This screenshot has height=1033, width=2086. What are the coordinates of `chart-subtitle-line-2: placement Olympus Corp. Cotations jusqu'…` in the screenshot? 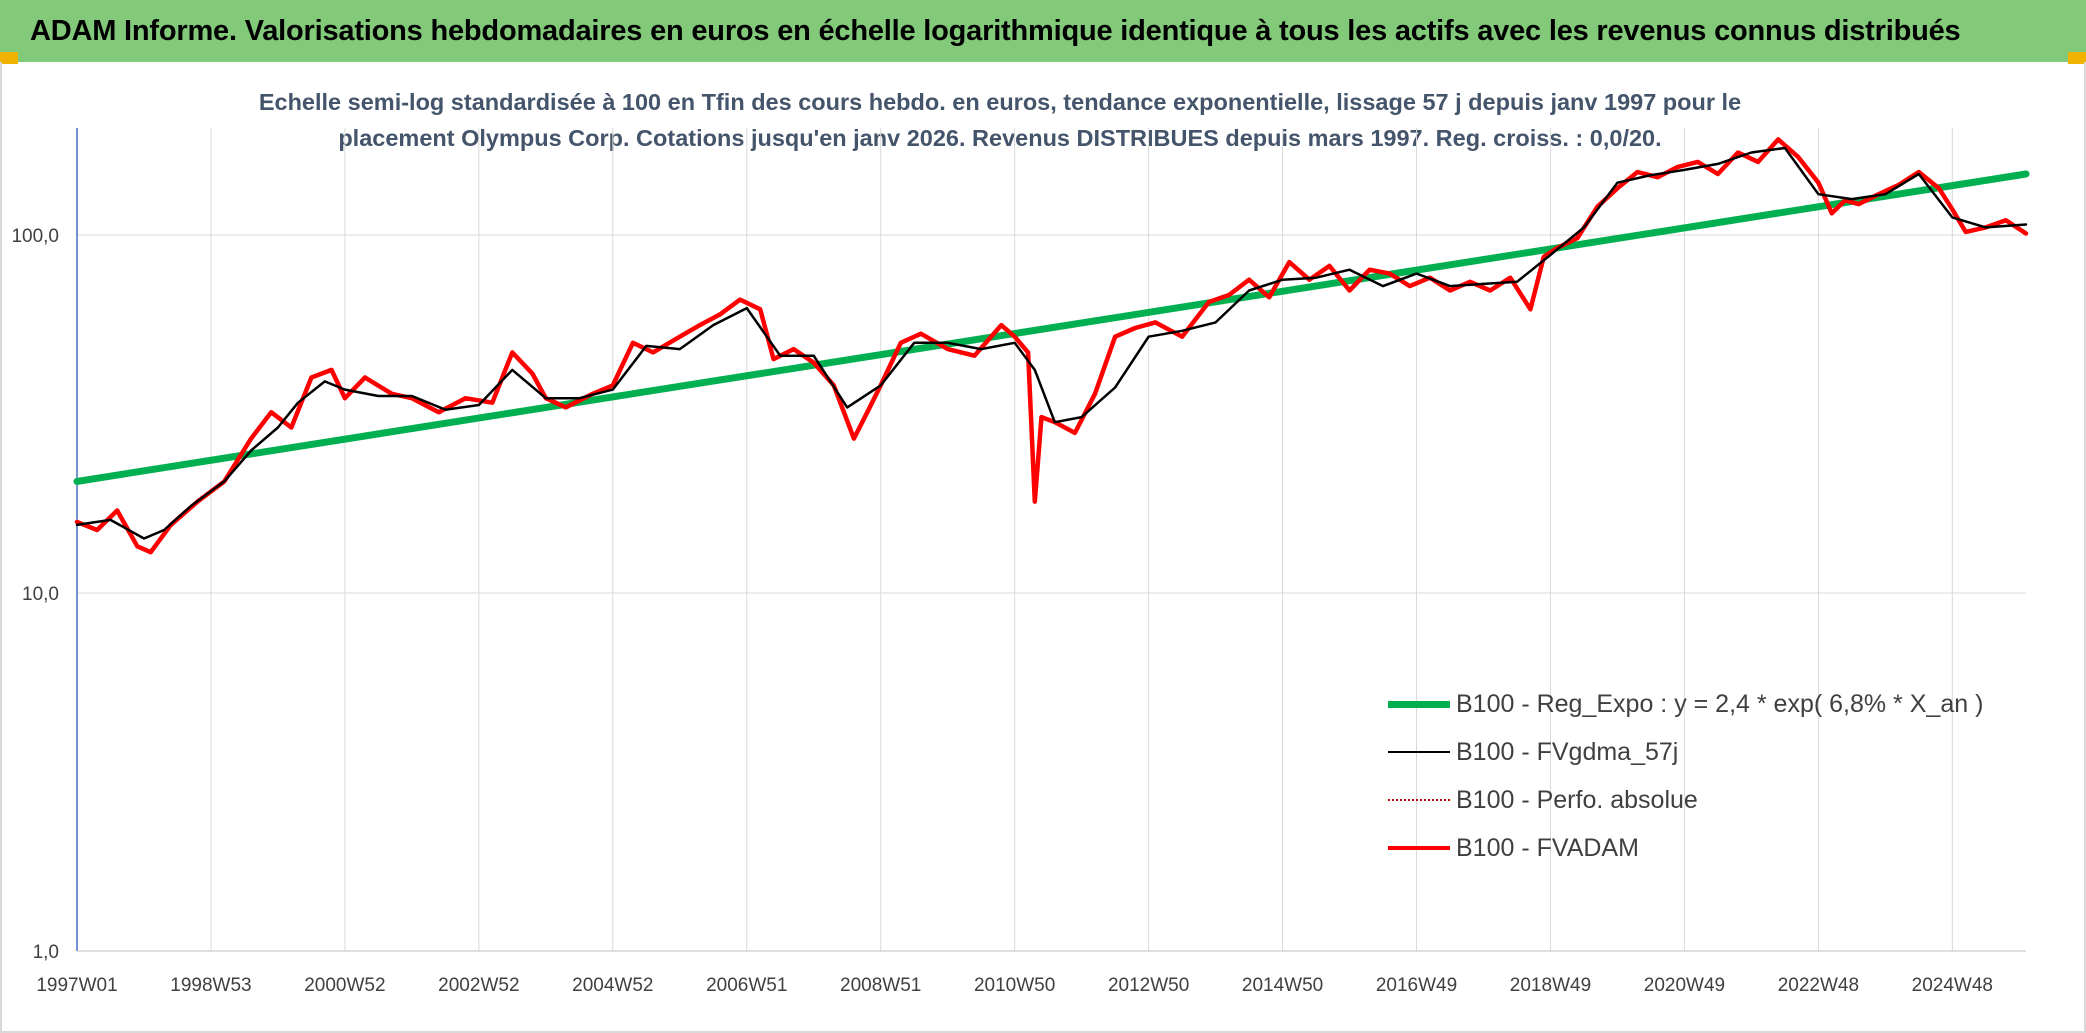 It's located at (1000, 138).